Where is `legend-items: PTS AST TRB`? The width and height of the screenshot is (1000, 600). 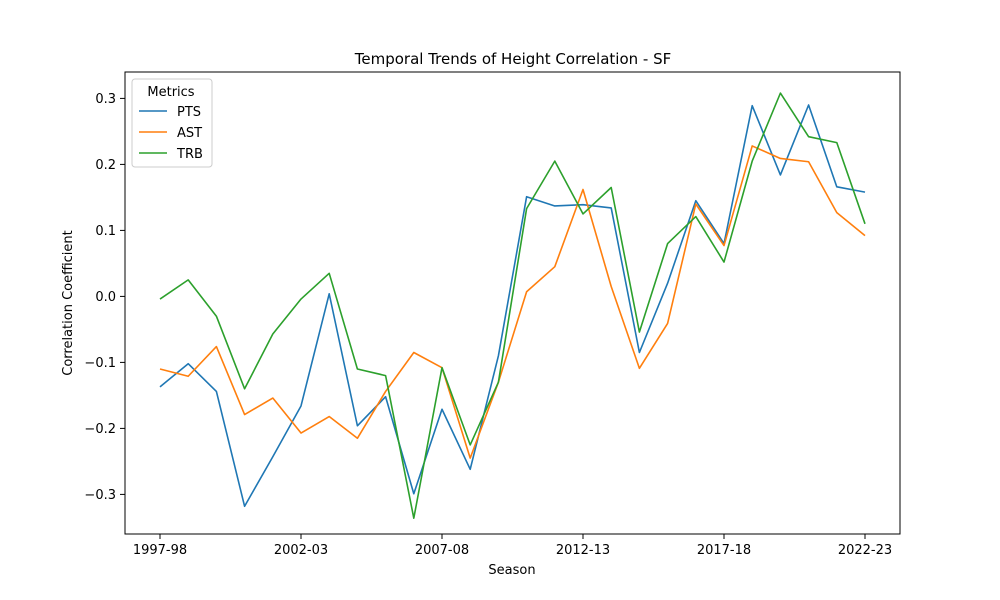
legend-items: PTS AST TRB is located at coordinates (171, 133).